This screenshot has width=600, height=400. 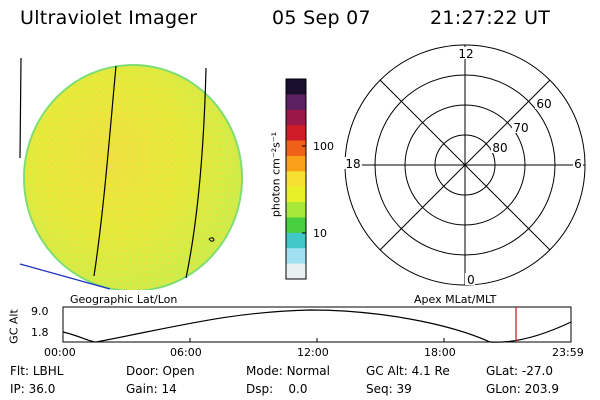 What do you see at coordinates (142, 389) in the screenshot?
I see `gain-label: Gain:` at bounding box center [142, 389].